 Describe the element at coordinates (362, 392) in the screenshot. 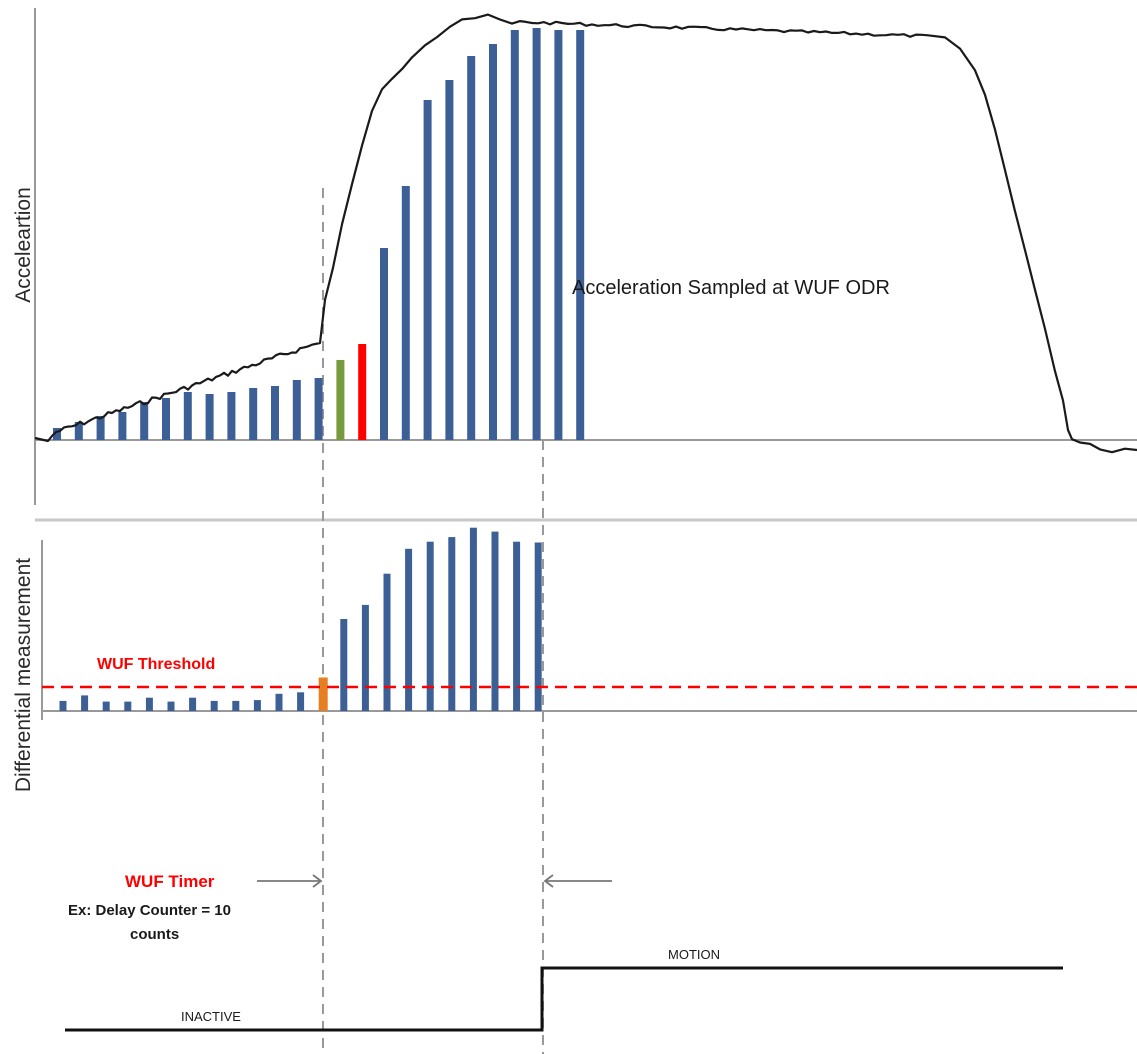

I see `sample-bar-trigger` at that location.